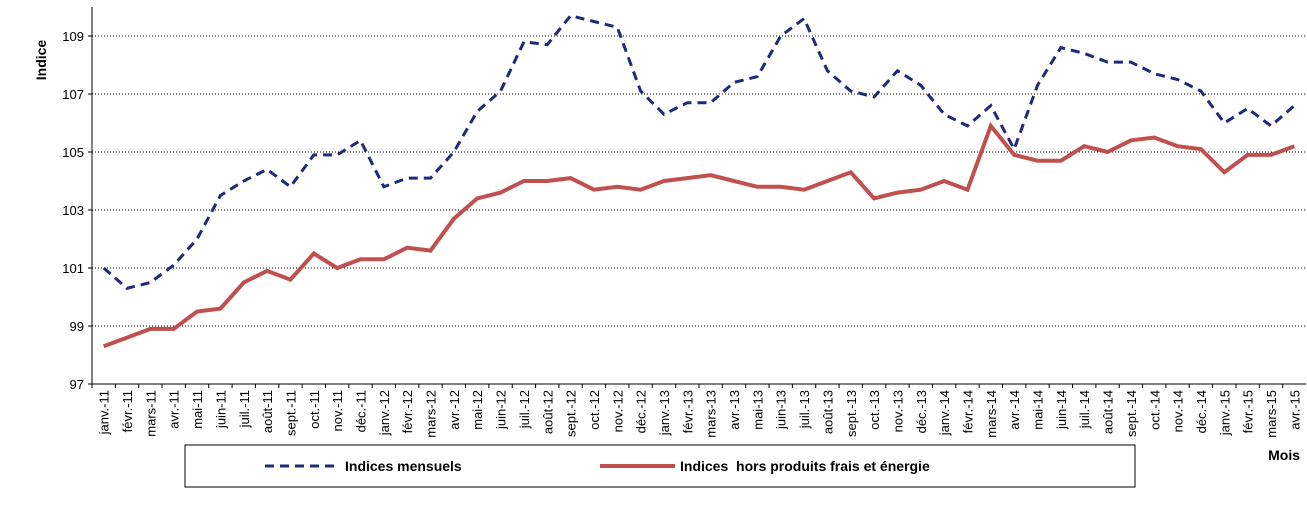 Image resolution: width=1307 pixels, height=513 pixels. Describe the element at coordinates (1154, 410) in the screenshot. I see `x-tick-label: oct.-14` at that location.